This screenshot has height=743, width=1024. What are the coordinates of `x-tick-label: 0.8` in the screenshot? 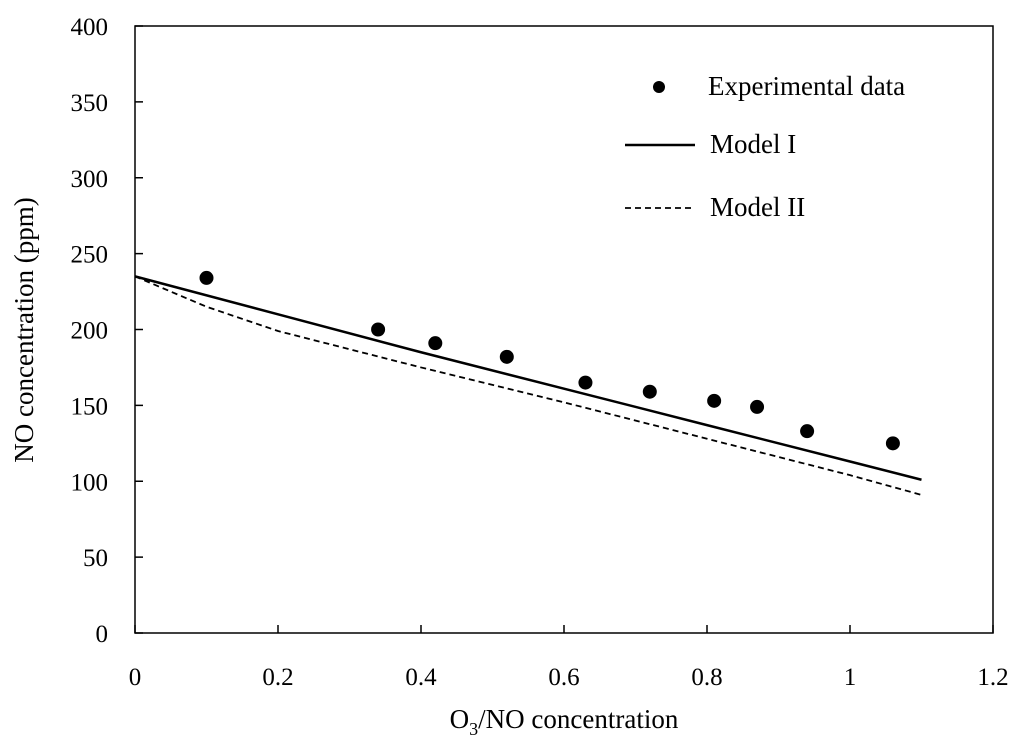 It's located at (706, 677).